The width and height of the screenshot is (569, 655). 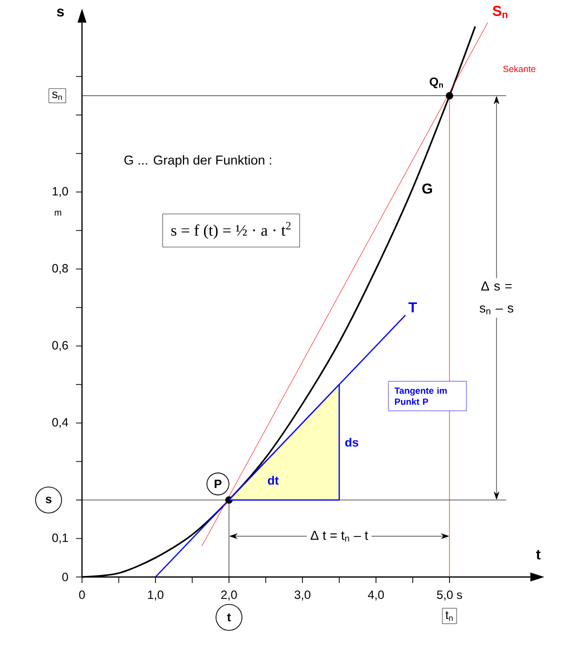 What do you see at coordinates (156, 595) in the screenshot?
I see `x-tick-label: 1,0` at bounding box center [156, 595].